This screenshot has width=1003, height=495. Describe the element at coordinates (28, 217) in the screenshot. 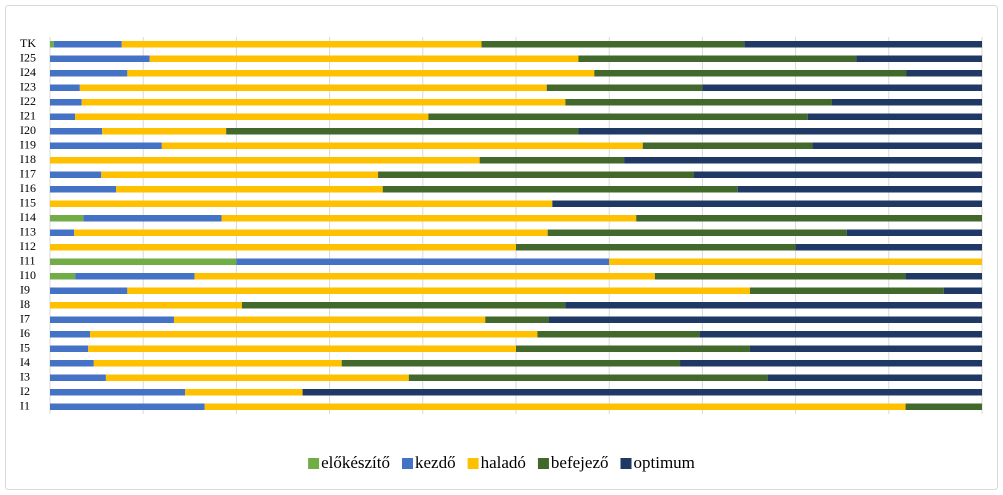

I see `y-tick-label: I14` at that location.